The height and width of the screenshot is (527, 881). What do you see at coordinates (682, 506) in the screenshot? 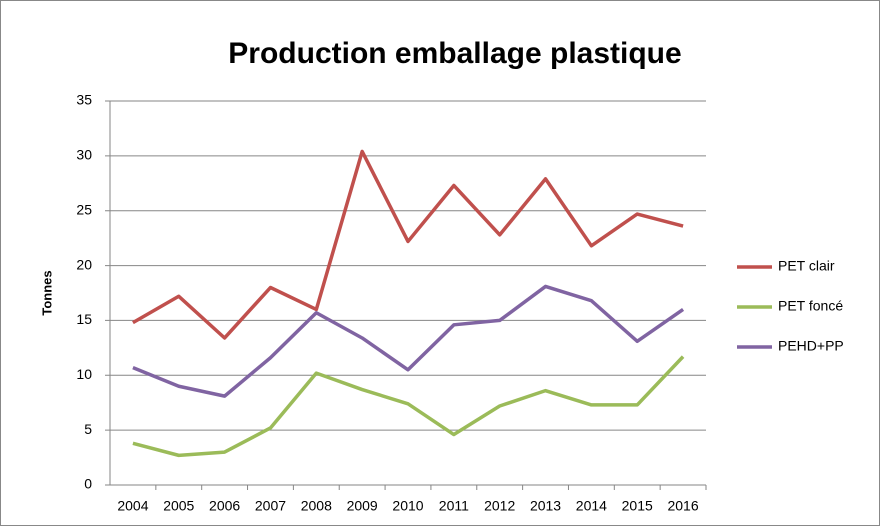
I see `x-tick-label: 2016` at bounding box center [682, 506].